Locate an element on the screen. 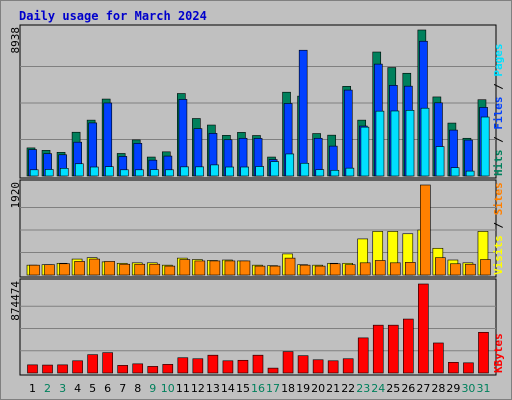 Image resolution: width=512 pixels, height=400 pixels. day-label-28: 28 is located at coordinates (438, 388).